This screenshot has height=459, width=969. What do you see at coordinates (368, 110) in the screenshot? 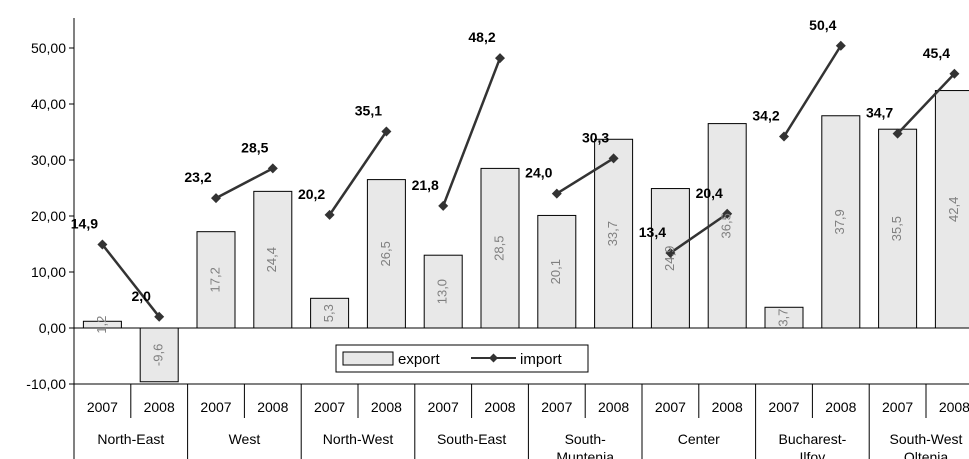
I see `import-value-label: 35,1` at bounding box center [368, 110].